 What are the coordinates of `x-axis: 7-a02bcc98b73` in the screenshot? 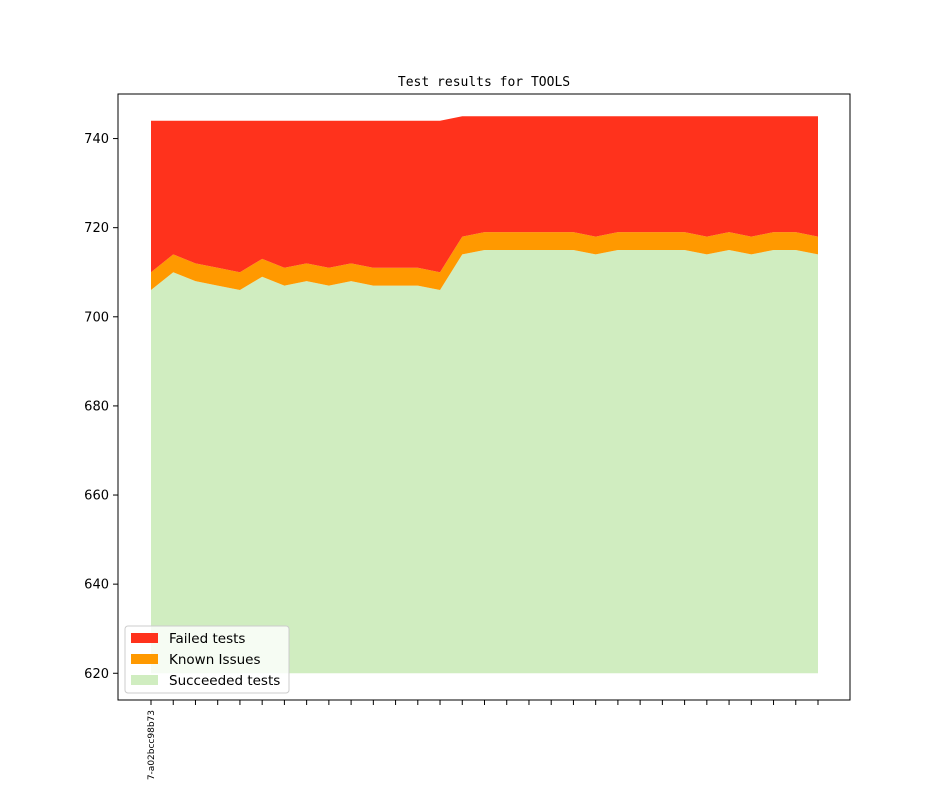 It's located at (483, 740).